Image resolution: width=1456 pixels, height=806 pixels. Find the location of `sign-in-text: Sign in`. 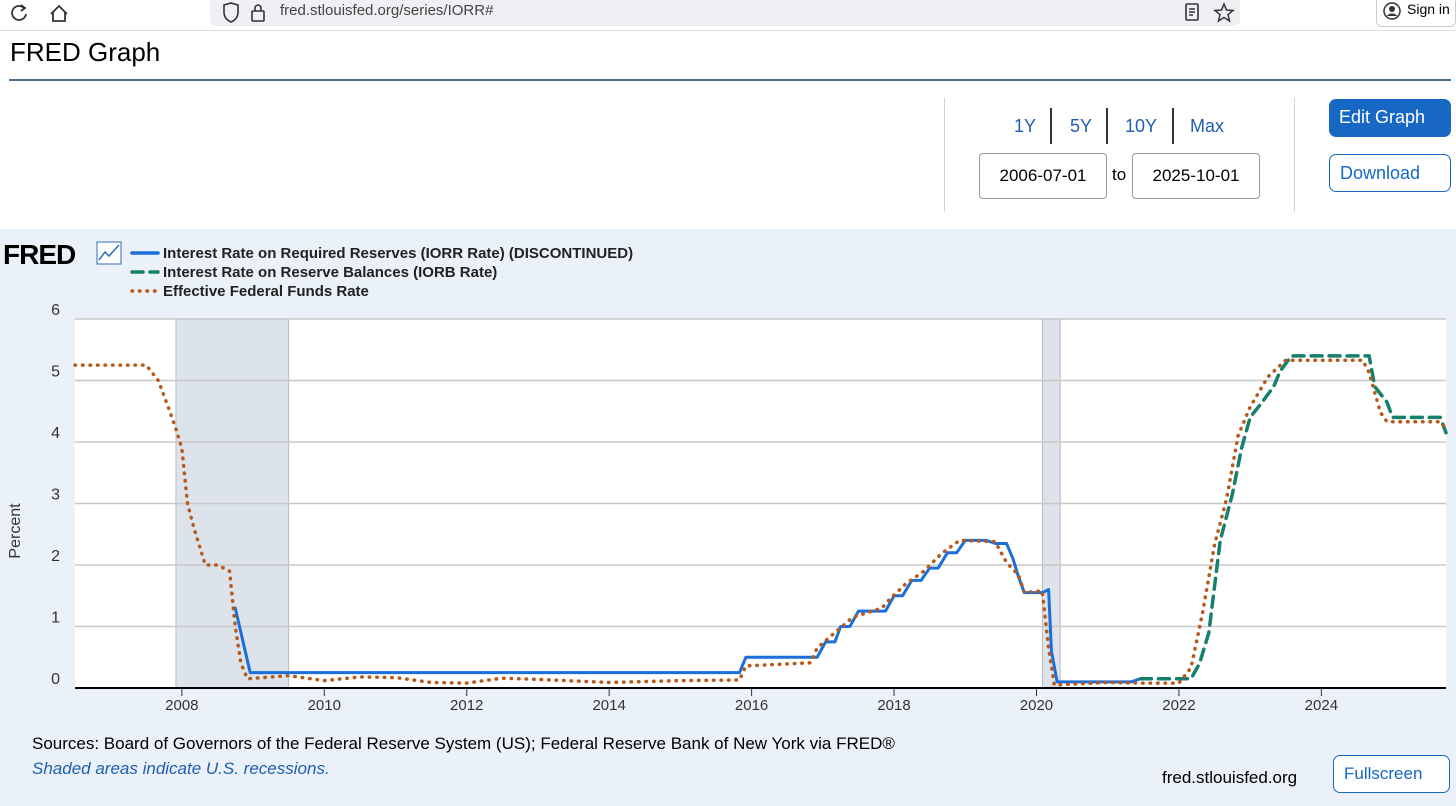

sign-in-text: Sign in is located at coordinates (1428, 9).